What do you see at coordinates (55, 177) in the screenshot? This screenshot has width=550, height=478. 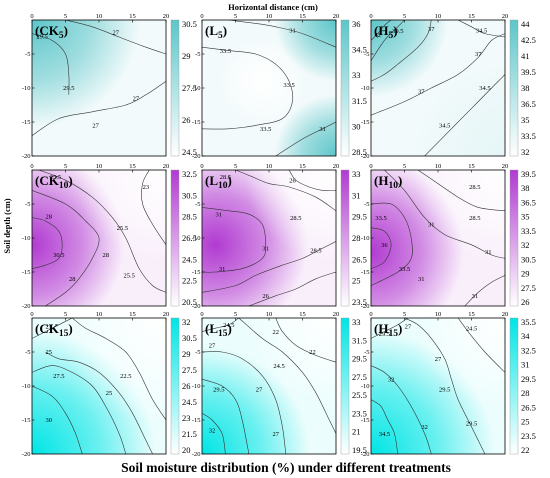 I see `contour-label: 25.5` at bounding box center [55, 177].